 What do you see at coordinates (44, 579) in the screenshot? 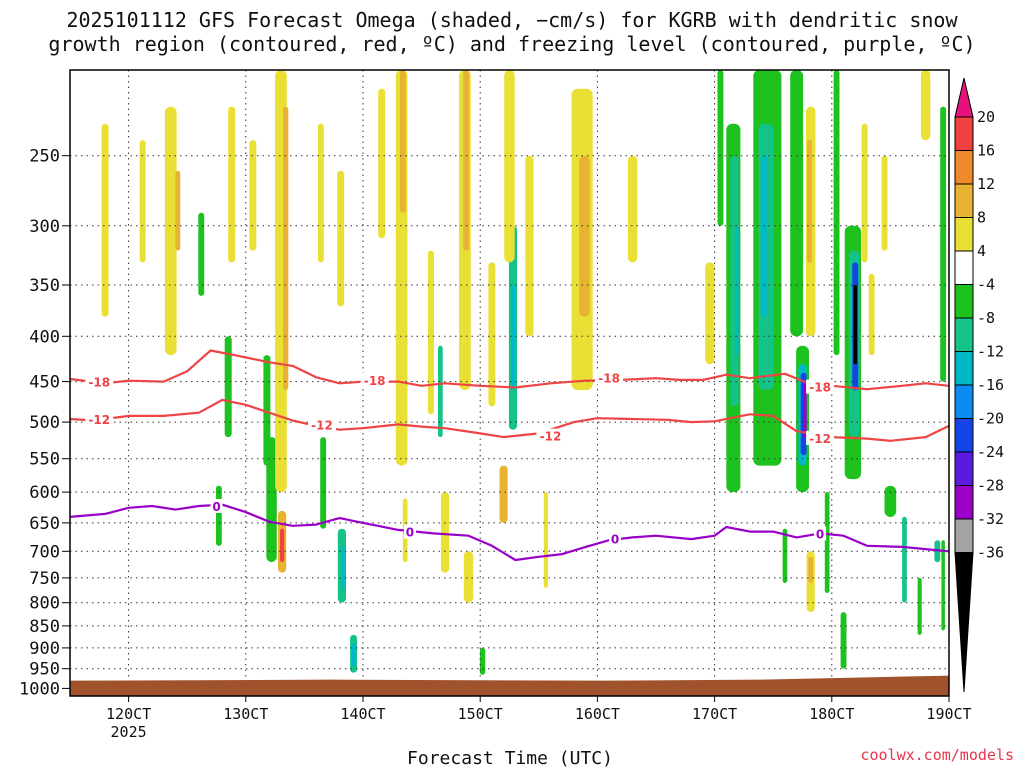
I see `y-tick-label: 750` at bounding box center [44, 579].